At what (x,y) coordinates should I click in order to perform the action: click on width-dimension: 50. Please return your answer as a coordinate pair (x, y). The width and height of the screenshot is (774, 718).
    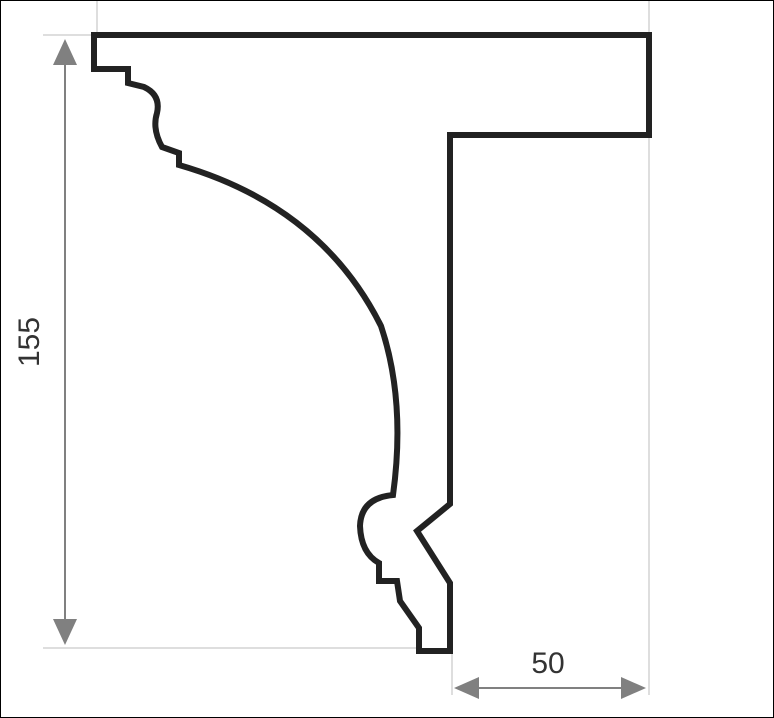
    Looking at the image, I should click on (550, 673).